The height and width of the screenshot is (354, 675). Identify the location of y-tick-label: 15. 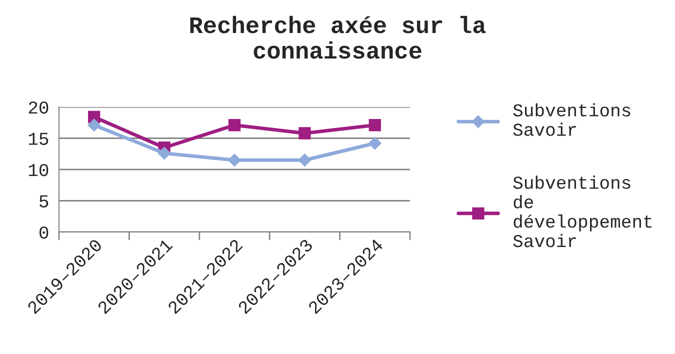
(38, 138).